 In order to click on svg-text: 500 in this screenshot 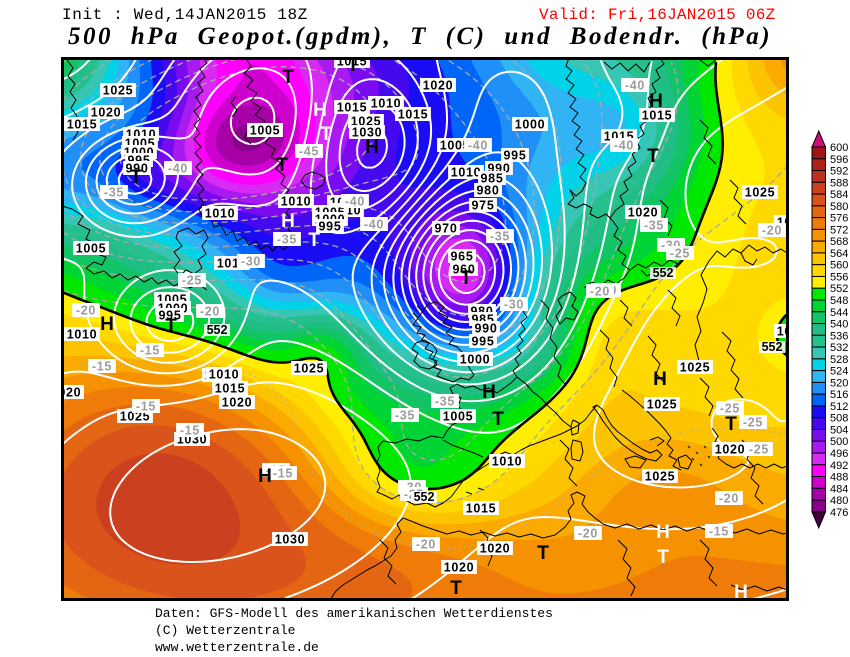, I will do `click(839, 442)`.